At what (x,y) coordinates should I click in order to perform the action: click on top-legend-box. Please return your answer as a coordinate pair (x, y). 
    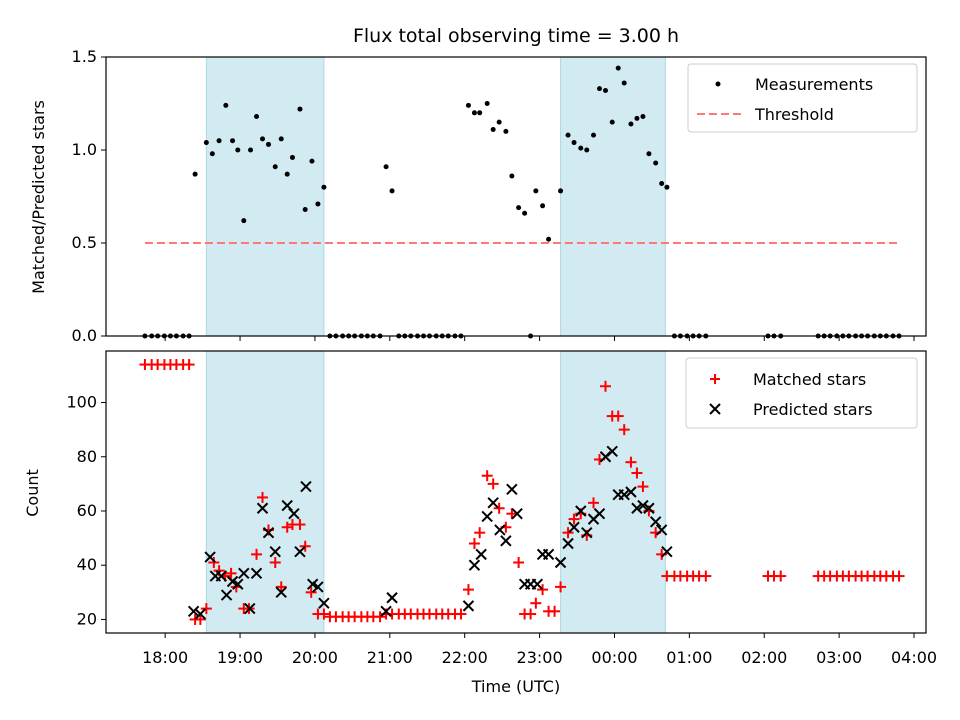
    Looking at the image, I should click on (802, 98).